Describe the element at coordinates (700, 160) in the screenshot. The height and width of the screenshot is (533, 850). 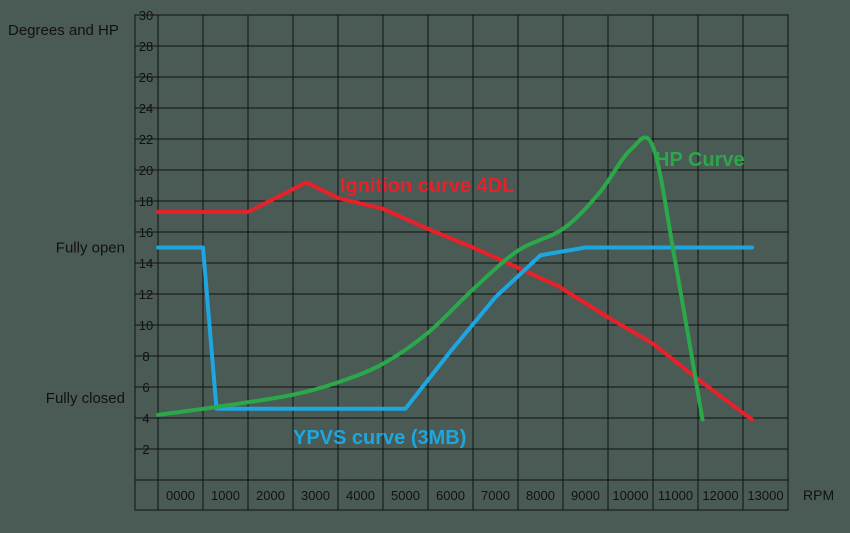
I see `series-label: HP Curve` at that location.